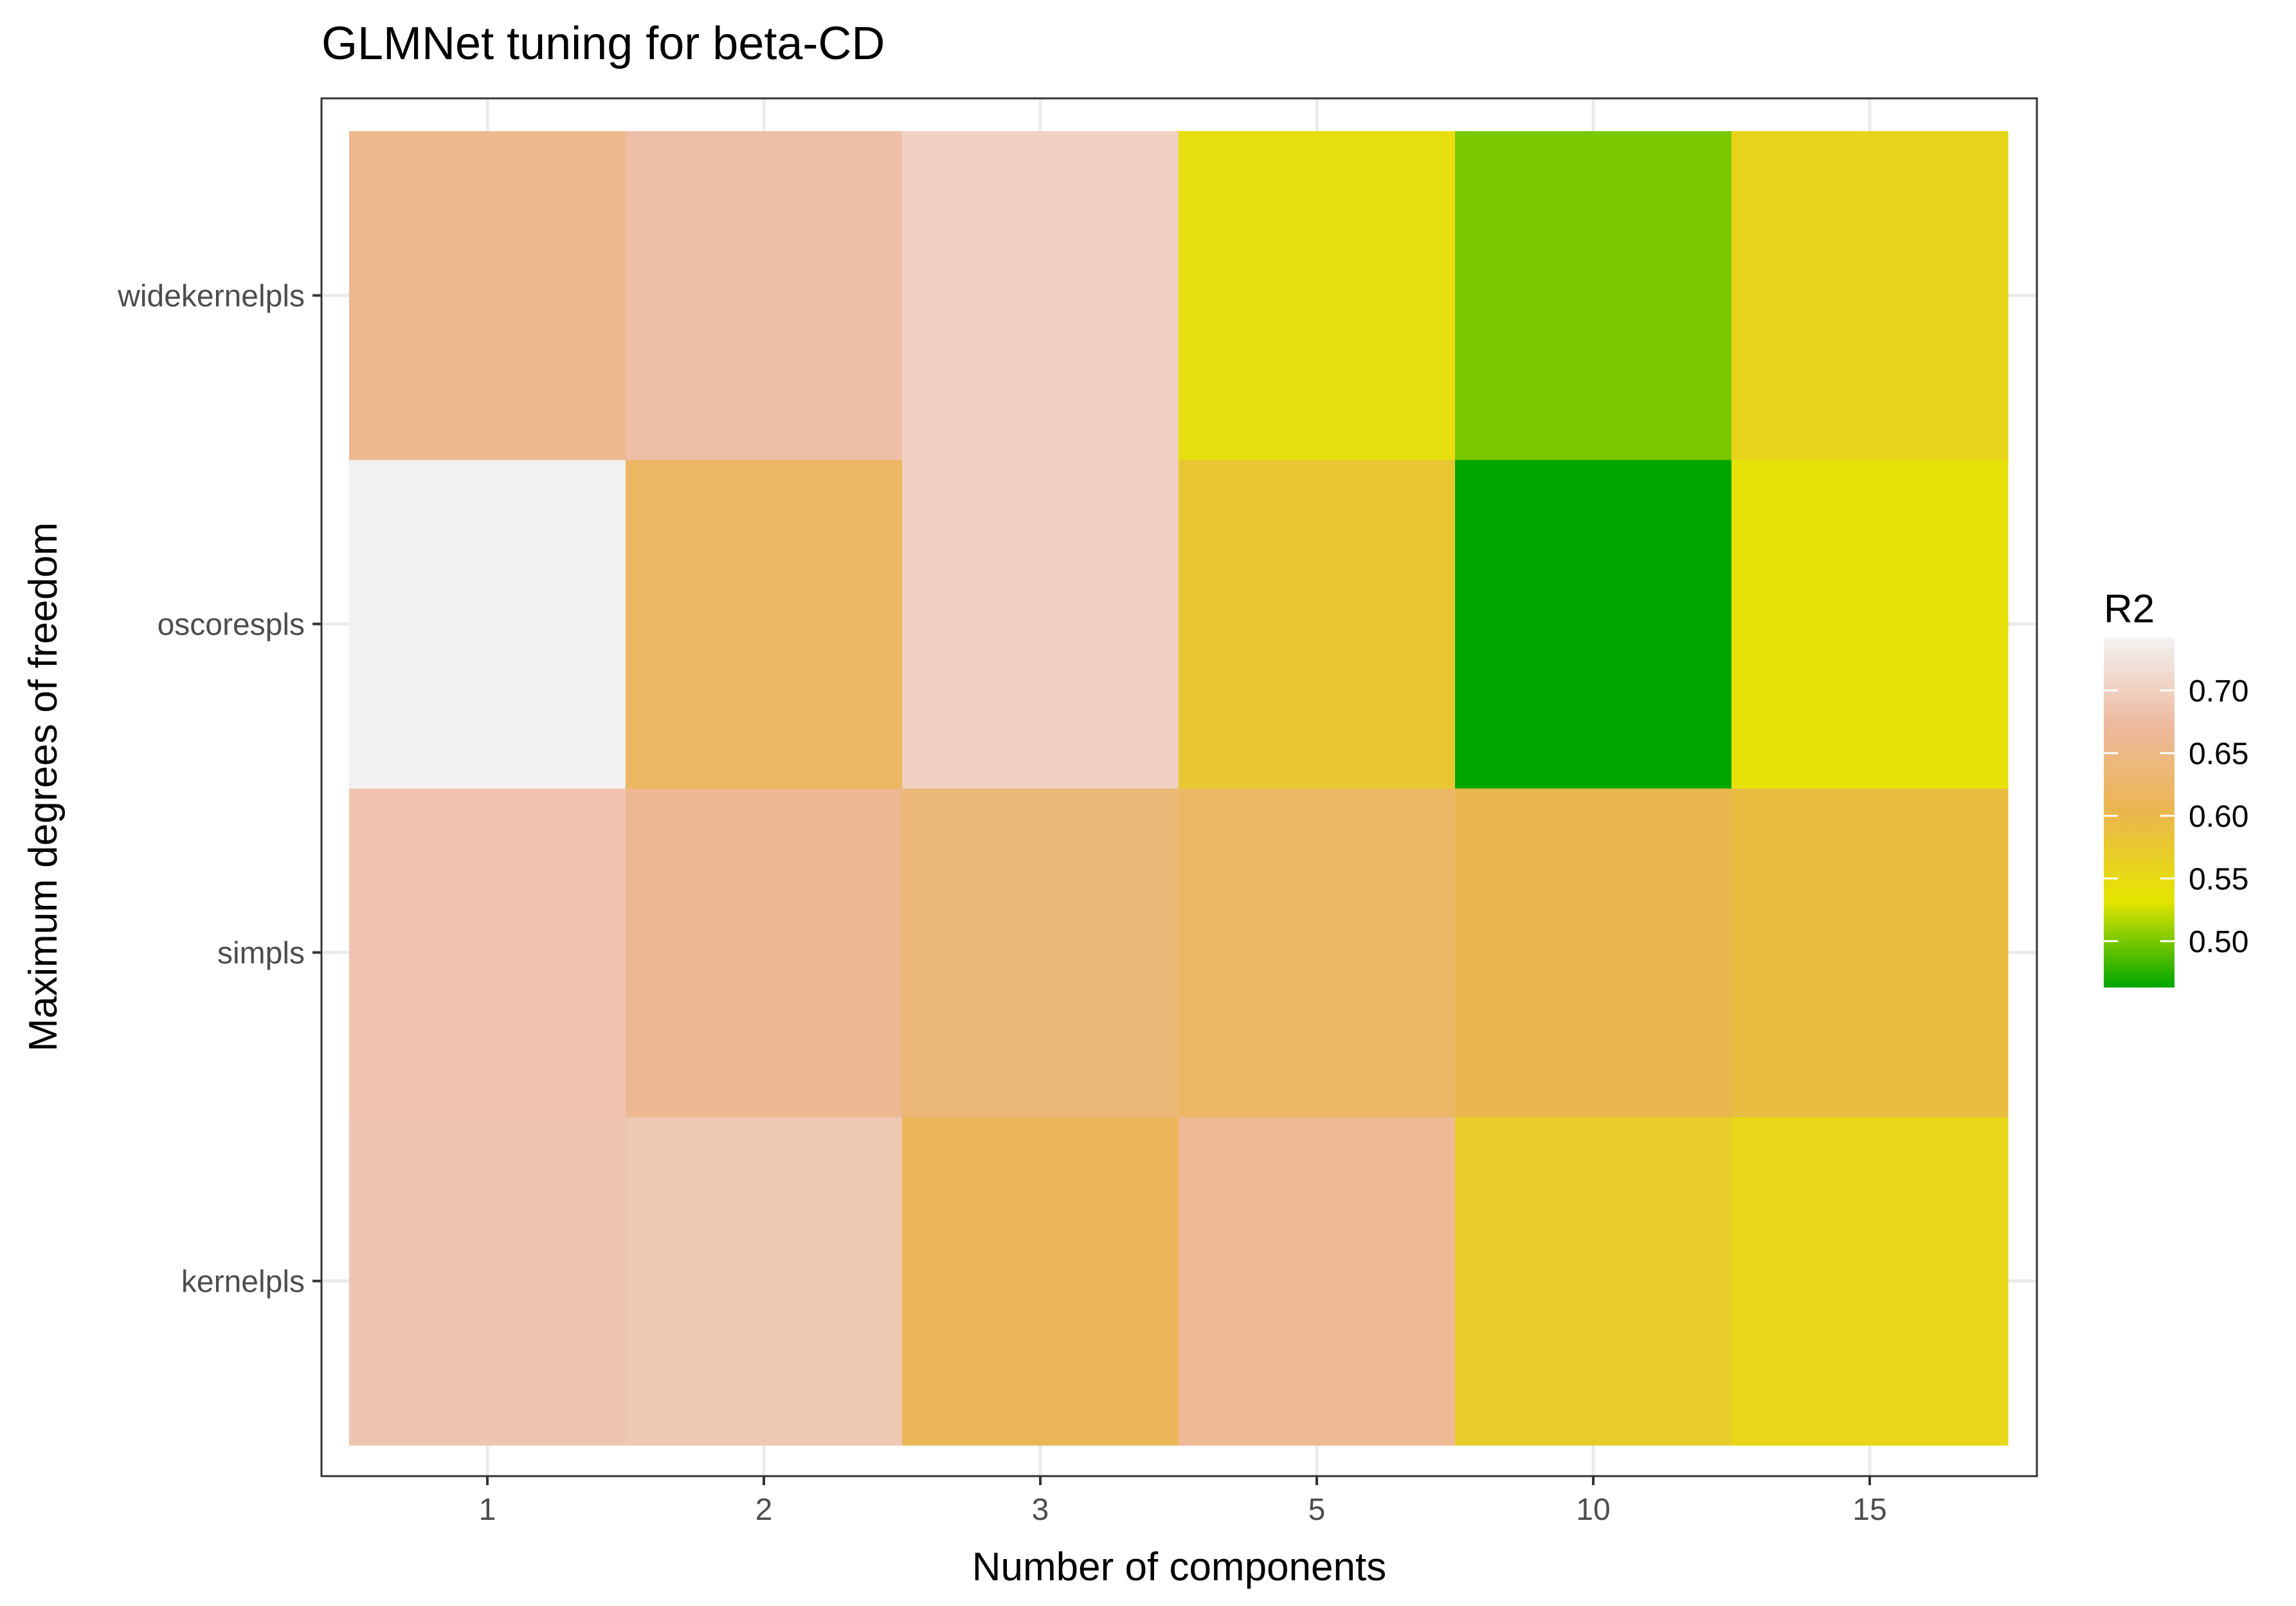 The width and height of the screenshot is (2296, 1606). What do you see at coordinates (2218, 691) in the screenshot?
I see `legend-tick-label: 0.70` at bounding box center [2218, 691].